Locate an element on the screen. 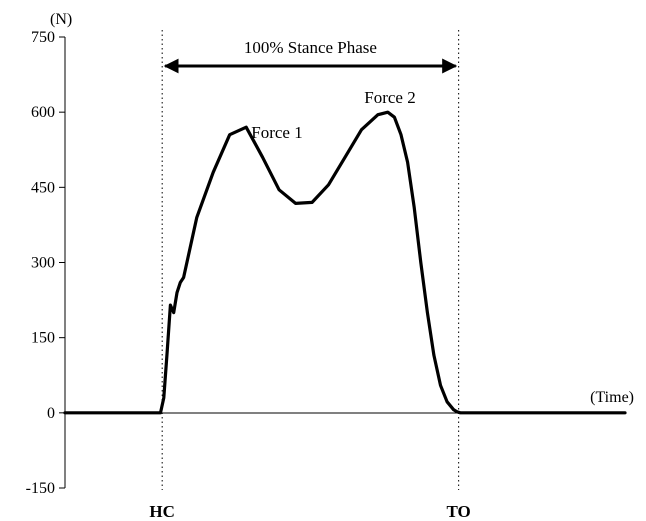 The width and height of the screenshot is (646, 521). hc-label: HC is located at coordinates (162, 511).